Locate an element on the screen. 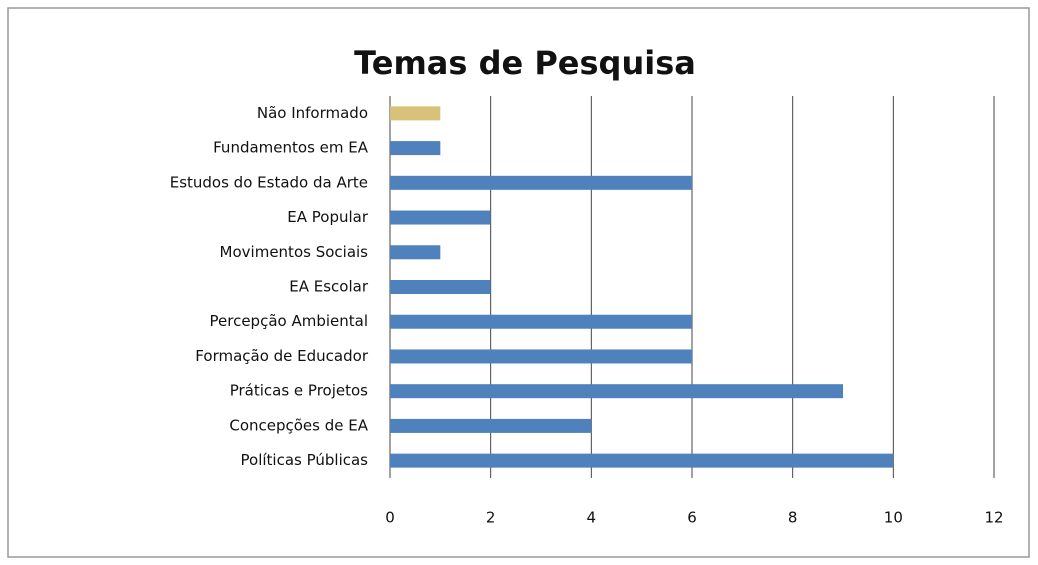 The height and width of the screenshot is (565, 1038). chart-title: Temas de Pesquisa is located at coordinates (525, 63).